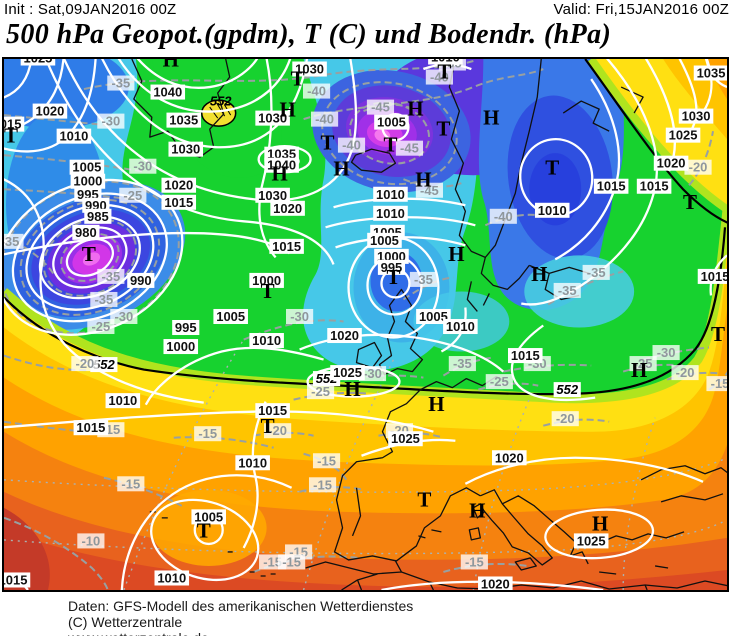  I want to click on pressure-label: 1000, so click(266, 280).